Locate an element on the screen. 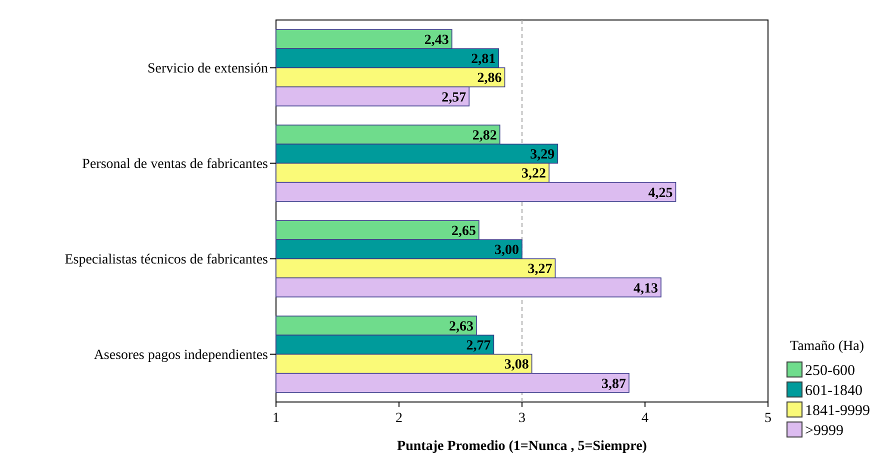 The height and width of the screenshot is (455, 895). x-axis-title: Puntaje Promedio (1=Nunca , 5=Siempre) is located at coordinates (522, 446).